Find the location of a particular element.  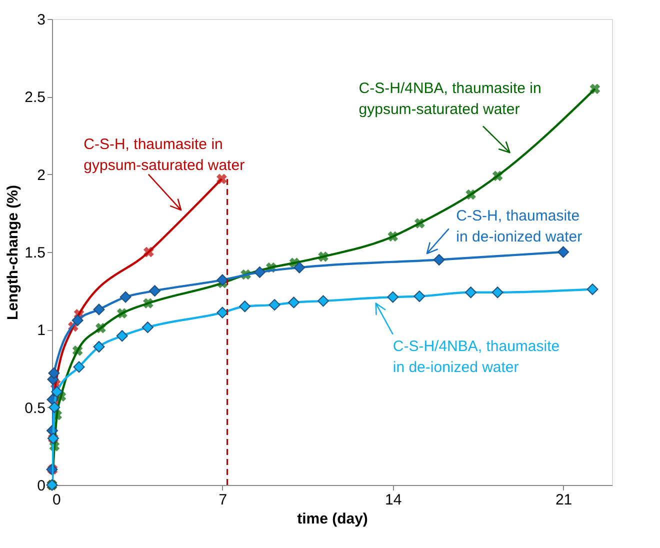

y-tick-label: 3 is located at coordinates (41, 20).